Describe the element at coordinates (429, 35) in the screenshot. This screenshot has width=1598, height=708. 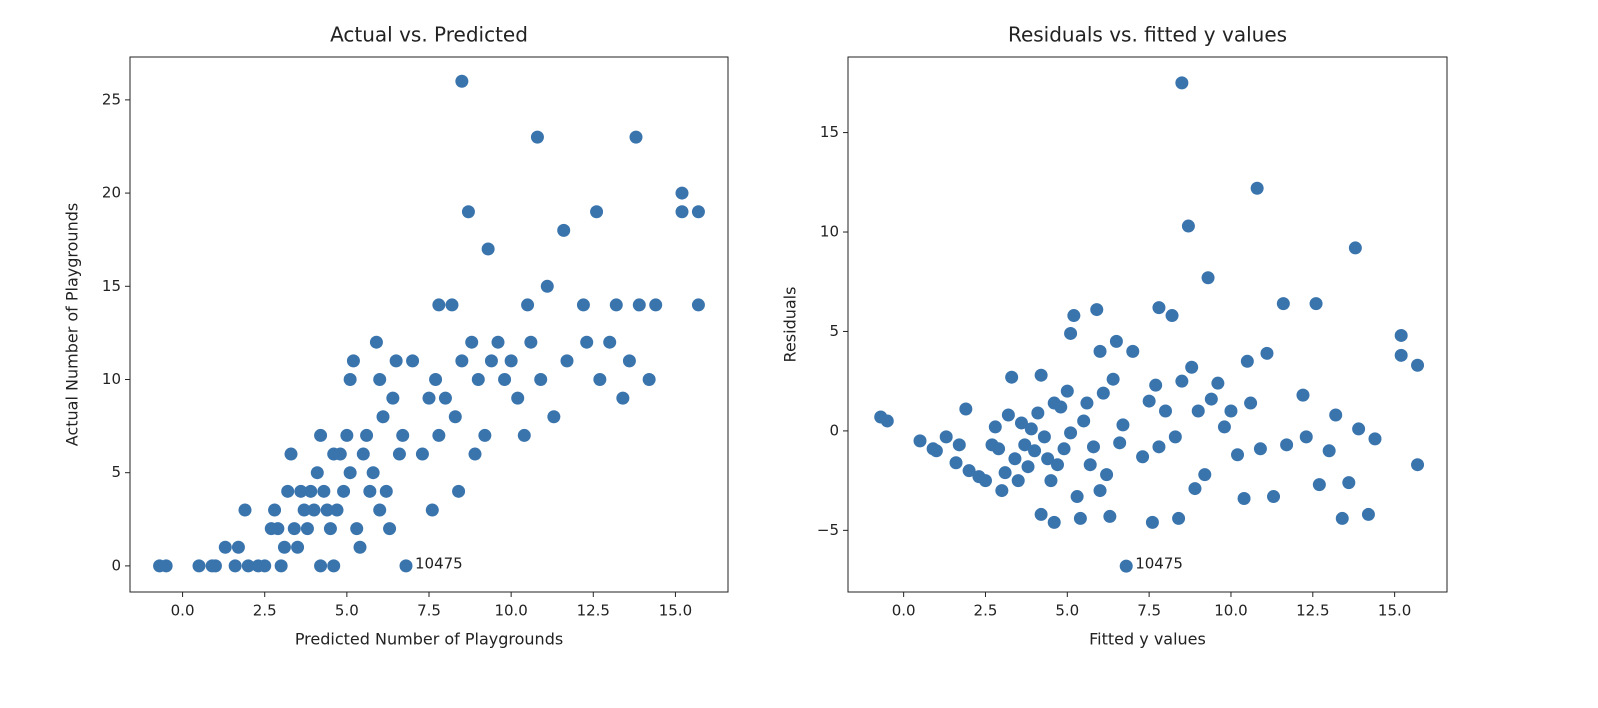
I see `chart-title: Actual vs. Predicted` at that location.